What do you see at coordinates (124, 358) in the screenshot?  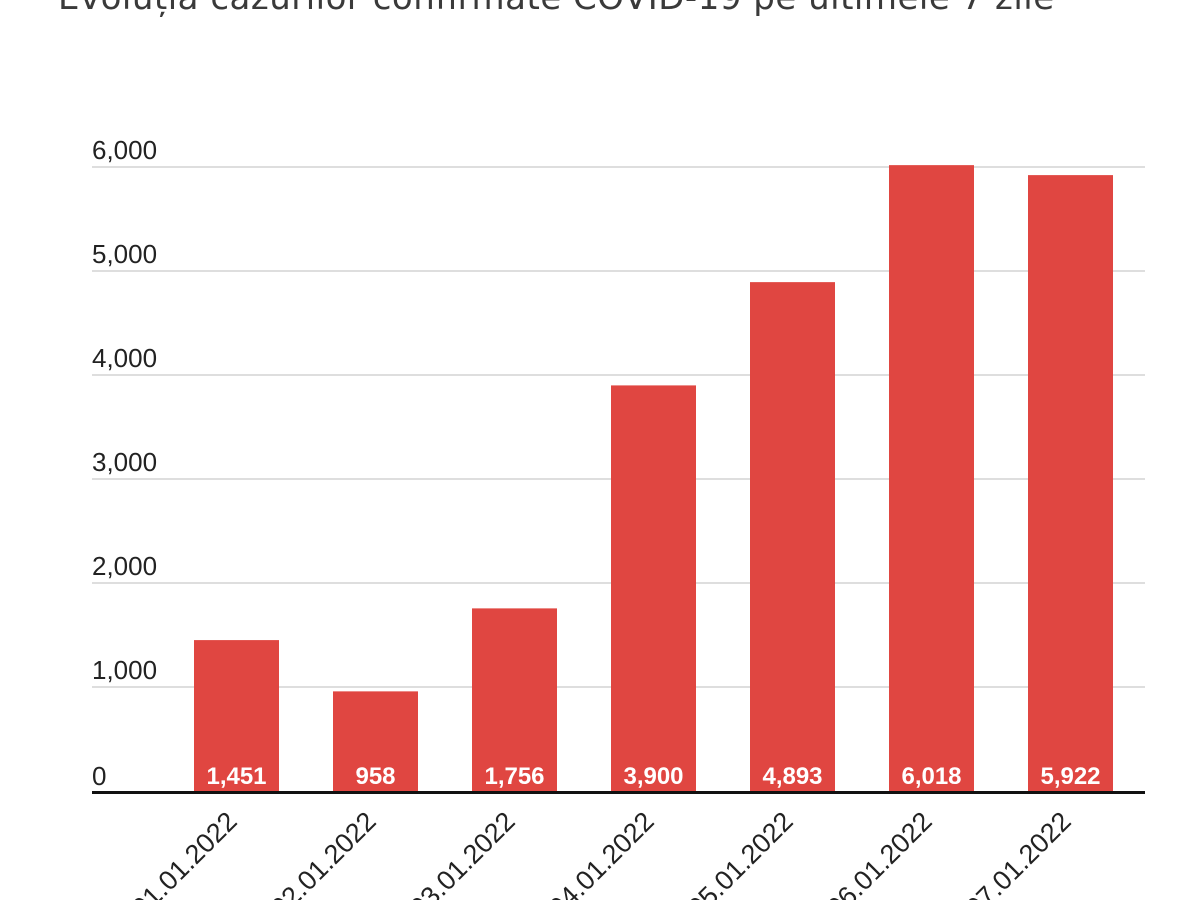 I see `y-tick-label: 4,000` at bounding box center [124, 358].